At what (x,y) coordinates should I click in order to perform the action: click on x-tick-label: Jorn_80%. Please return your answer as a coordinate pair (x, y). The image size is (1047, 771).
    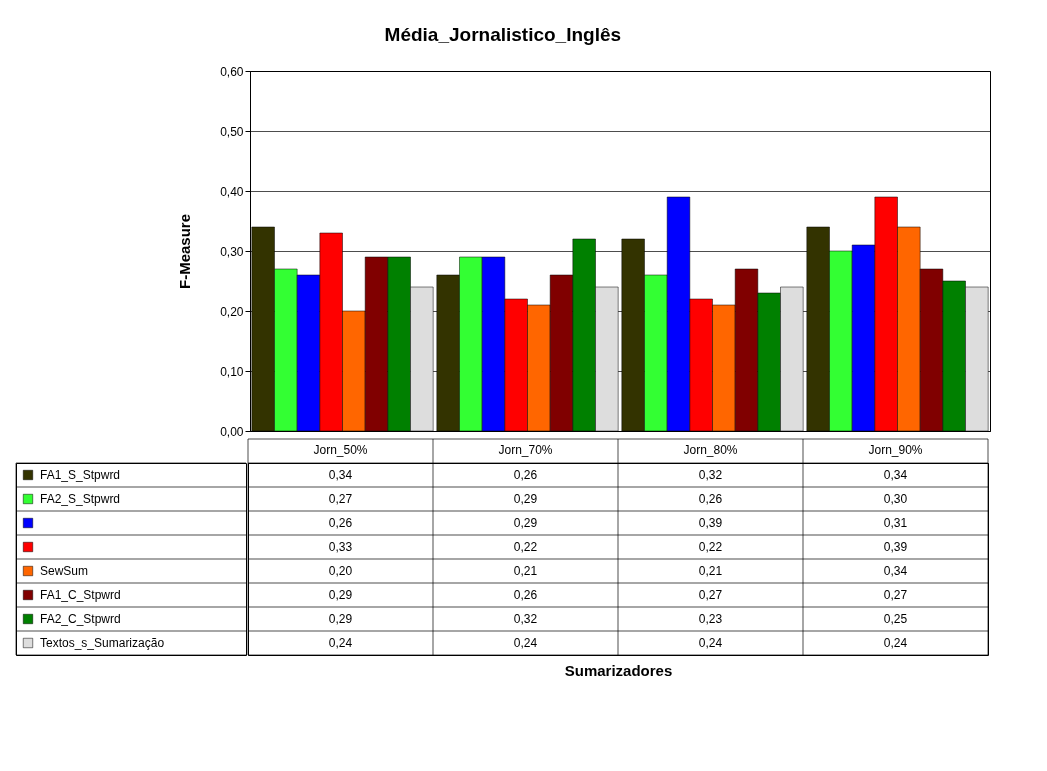
    Looking at the image, I should click on (710, 449).